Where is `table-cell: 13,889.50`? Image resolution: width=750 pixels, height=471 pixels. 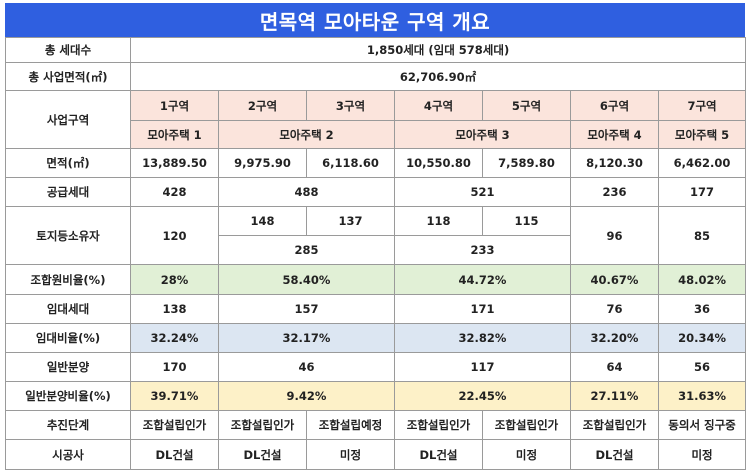 table-cell: 13,889.50 is located at coordinates (174, 163).